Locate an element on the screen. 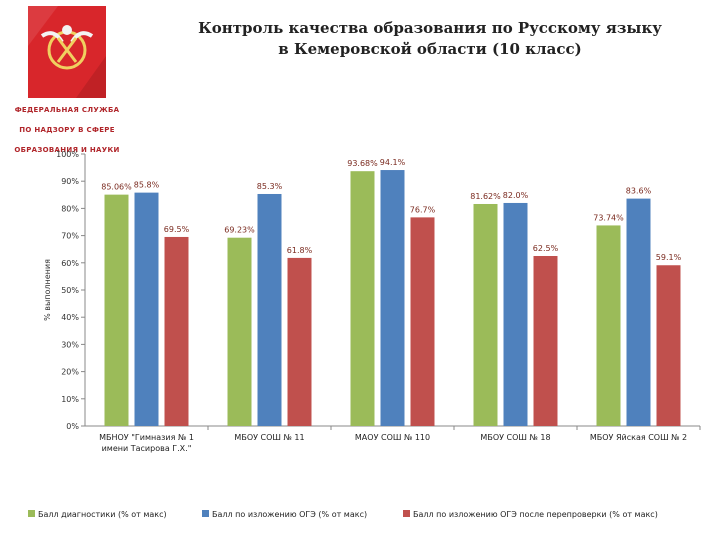  logo-line-1: ФЕДЕРАЛЬНАЯ СЛУЖБА is located at coordinates (67, 110).